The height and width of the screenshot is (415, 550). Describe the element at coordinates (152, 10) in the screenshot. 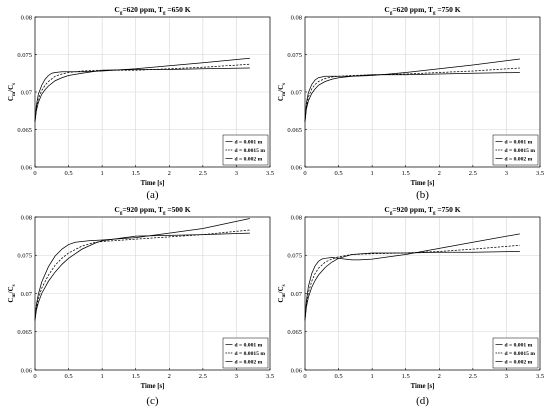

I see `chart-title: Cg=620 ppm, Tg =650 K` at that location.